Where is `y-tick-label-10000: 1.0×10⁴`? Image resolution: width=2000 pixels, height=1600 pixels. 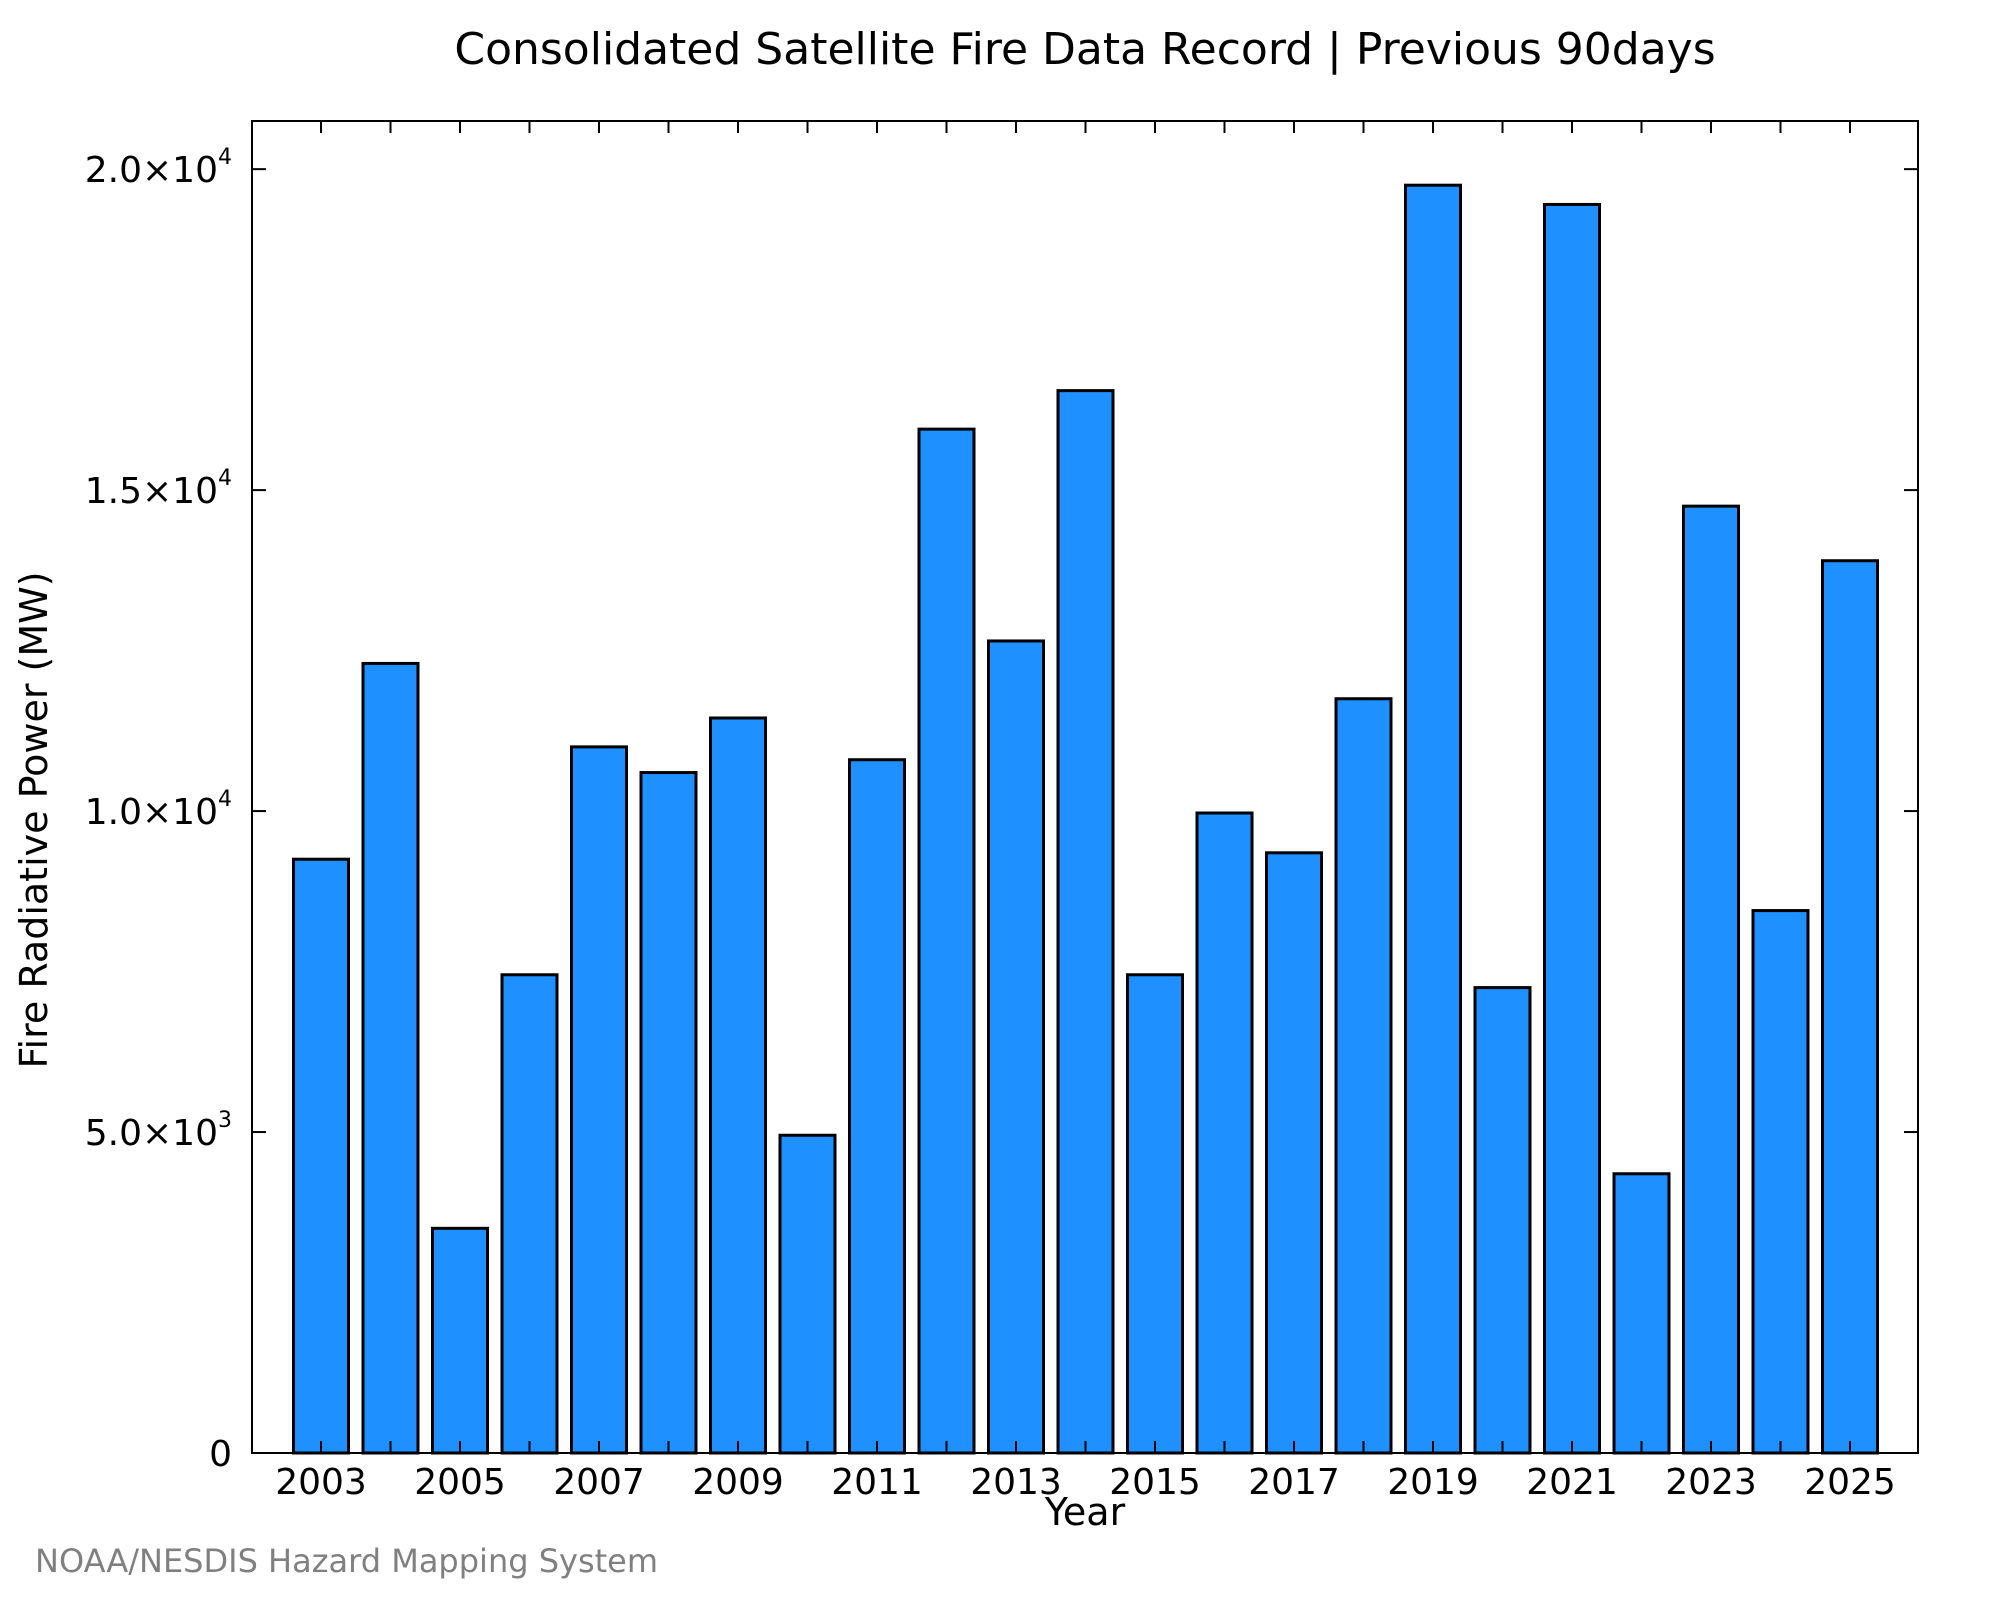
y-tick-label-10000: 1.0×10⁴ is located at coordinates (158, 810).